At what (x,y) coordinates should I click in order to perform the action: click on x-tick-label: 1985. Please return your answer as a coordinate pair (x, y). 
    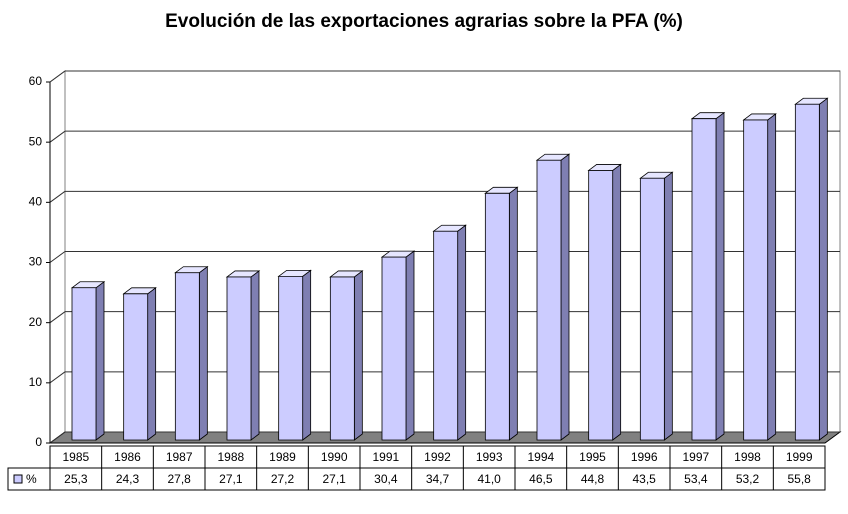
    Looking at the image, I should click on (75, 457).